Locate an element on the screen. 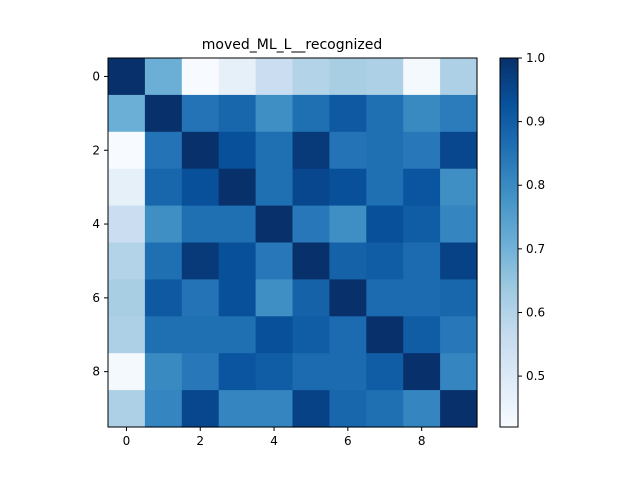  y-axis: 0 2 4 6 8 is located at coordinates (100, 224).